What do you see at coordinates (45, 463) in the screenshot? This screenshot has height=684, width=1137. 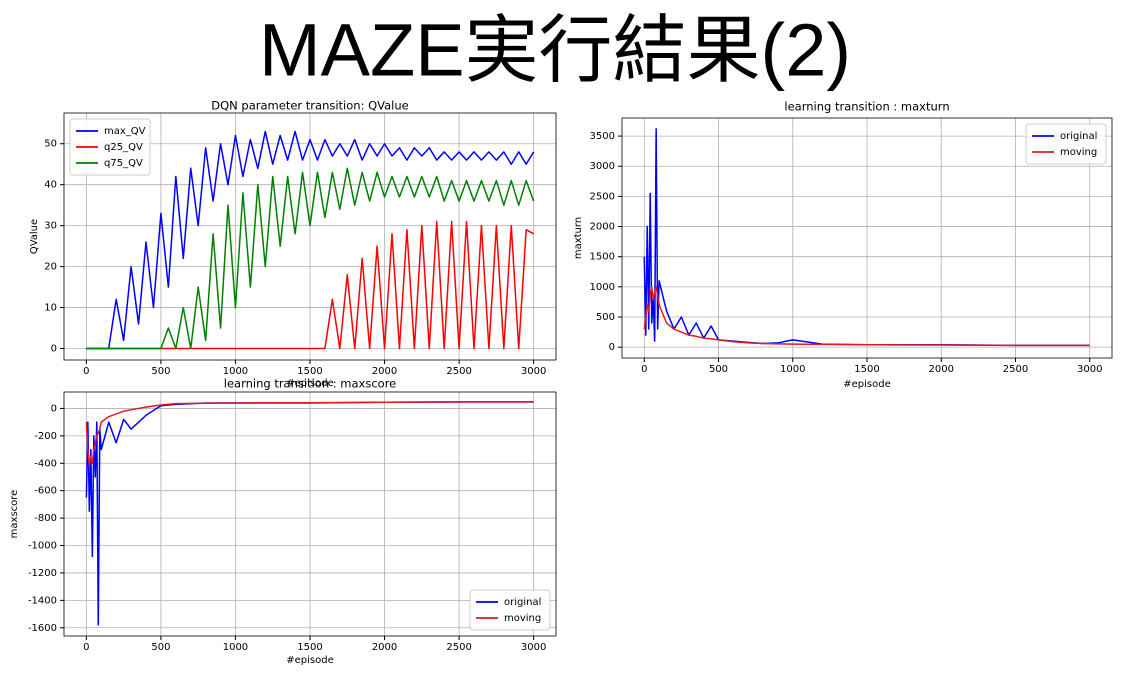 I see `y-tick-label: -400` at bounding box center [45, 463].